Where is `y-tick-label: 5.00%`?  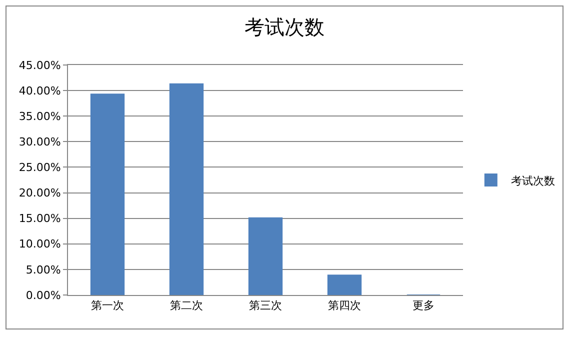
y-tick-label: 5.00% is located at coordinates (43, 269).